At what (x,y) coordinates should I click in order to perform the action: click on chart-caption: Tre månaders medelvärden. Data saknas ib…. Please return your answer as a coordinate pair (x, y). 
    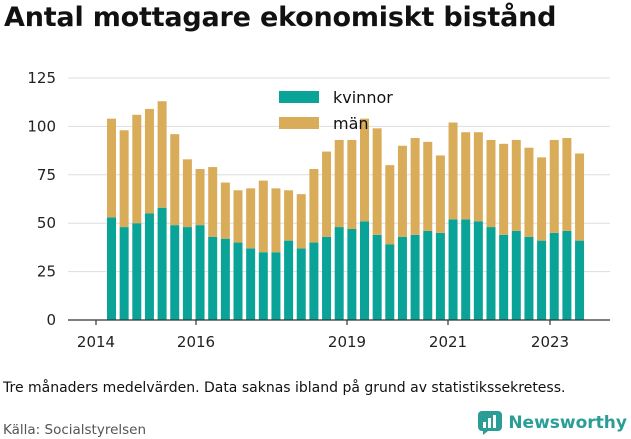
    Looking at the image, I should click on (284, 388).